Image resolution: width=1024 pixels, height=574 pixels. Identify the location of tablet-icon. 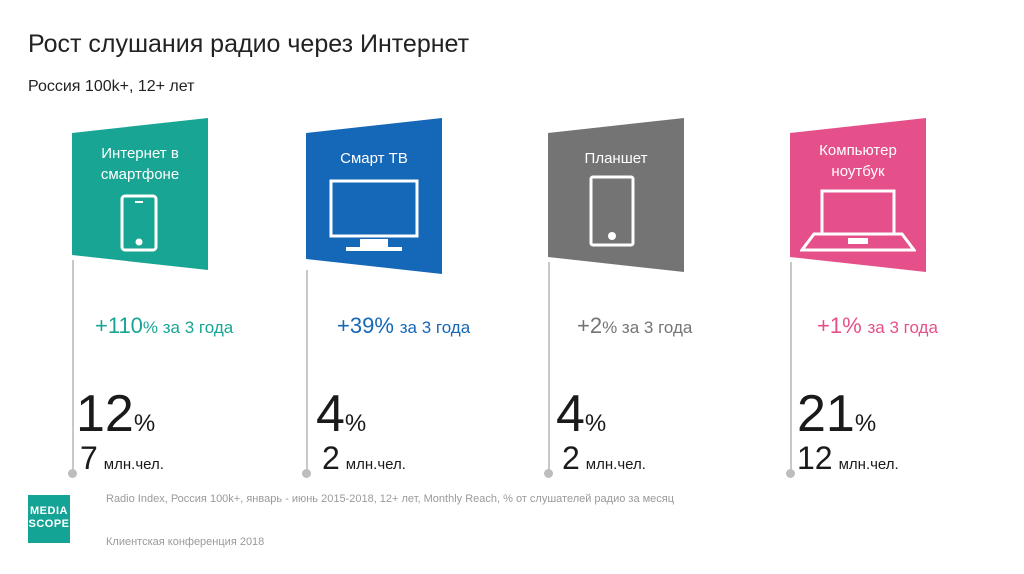
(612, 211).